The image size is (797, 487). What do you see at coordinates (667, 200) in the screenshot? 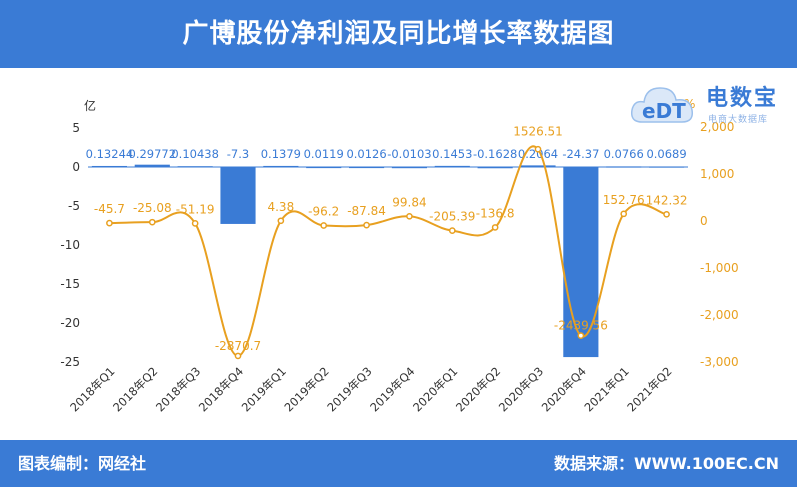
I see `line-label: 142.32` at bounding box center [667, 200].